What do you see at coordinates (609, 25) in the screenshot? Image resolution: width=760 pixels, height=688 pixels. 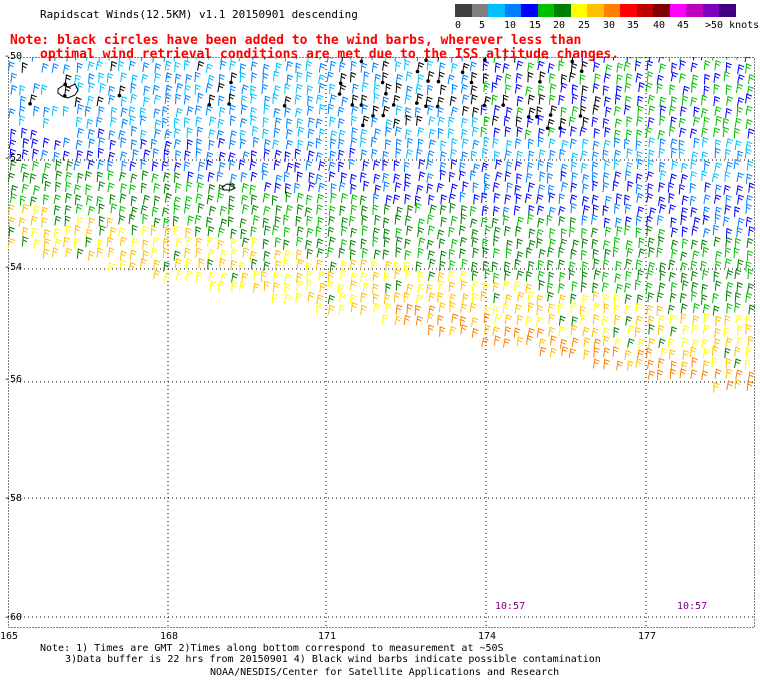 I see `legend-label: 30` at bounding box center [609, 25].